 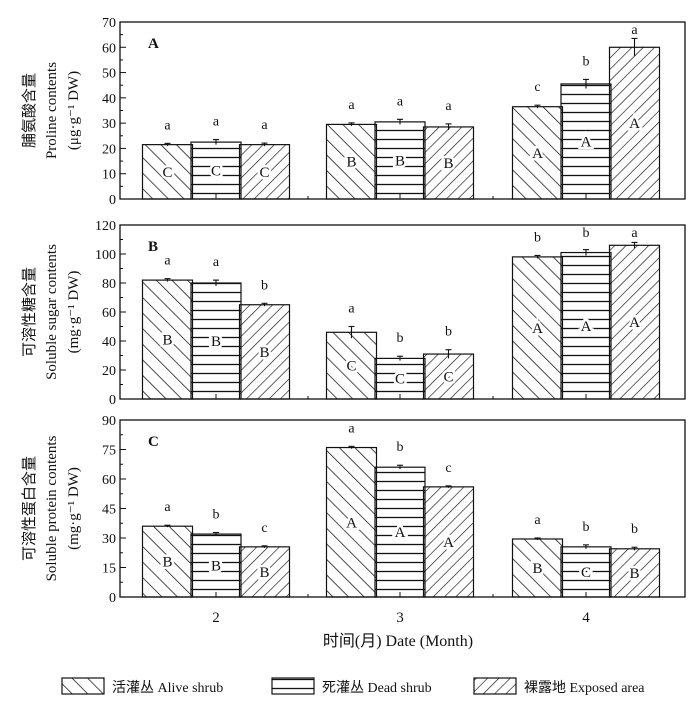 What do you see at coordinates (153, 44) in the screenshot?
I see `panel-letter: A` at bounding box center [153, 44].